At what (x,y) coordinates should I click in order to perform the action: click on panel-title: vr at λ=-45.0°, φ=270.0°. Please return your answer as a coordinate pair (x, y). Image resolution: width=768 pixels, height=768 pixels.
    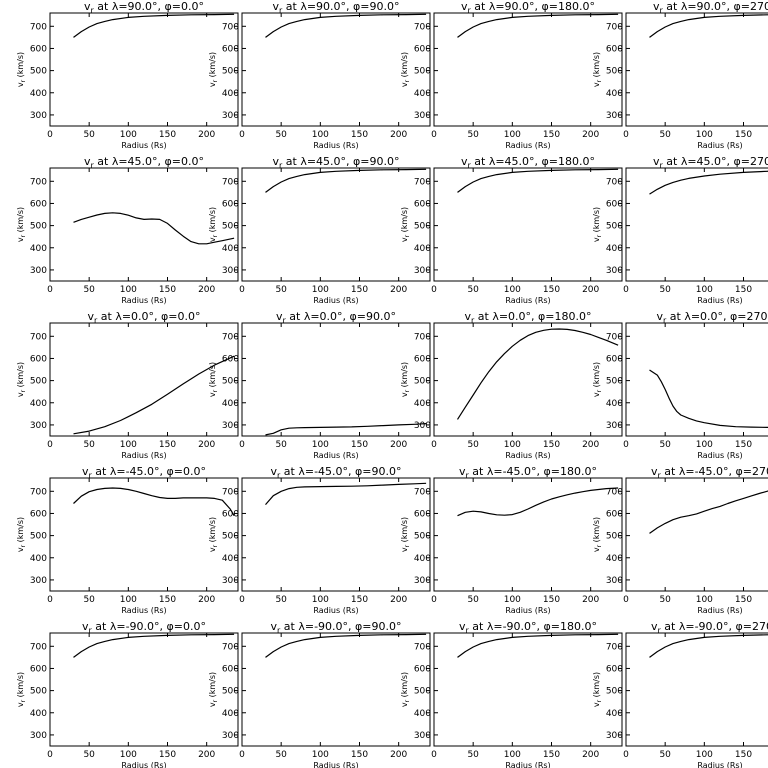
    Looking at the image, I should click on (709, 472).